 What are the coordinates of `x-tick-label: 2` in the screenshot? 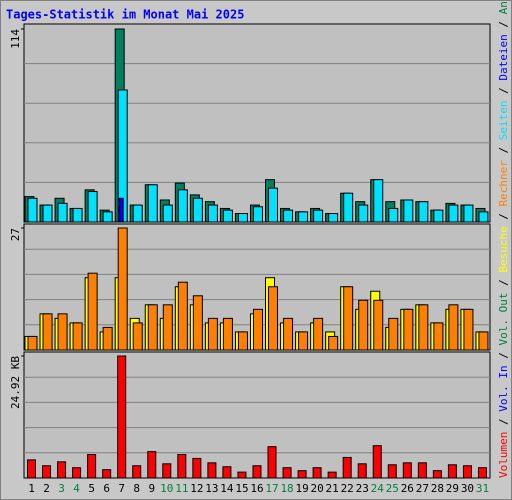 It's located at (46, 488).